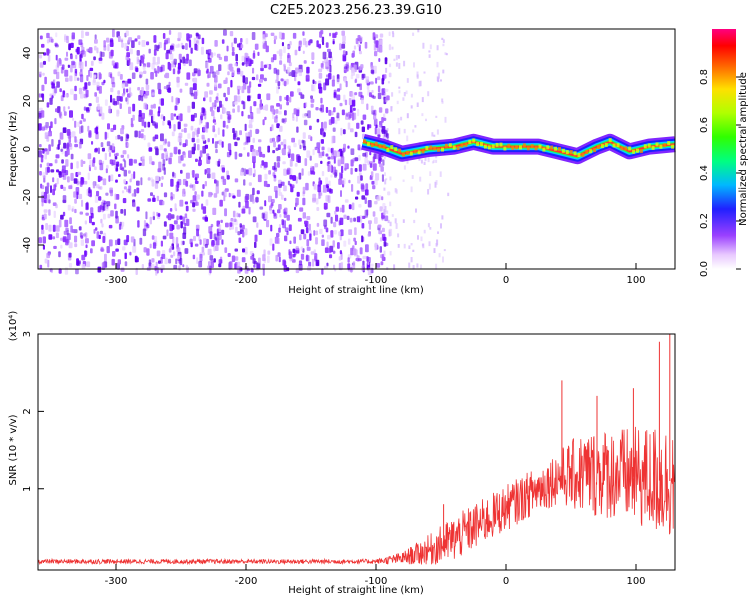 The width and height of the screenshot is (750, 600). What do you see at coordinates (27, 411) in the screenshot?
I see `y-tick-label: 2` at bounding box center [27, 411].